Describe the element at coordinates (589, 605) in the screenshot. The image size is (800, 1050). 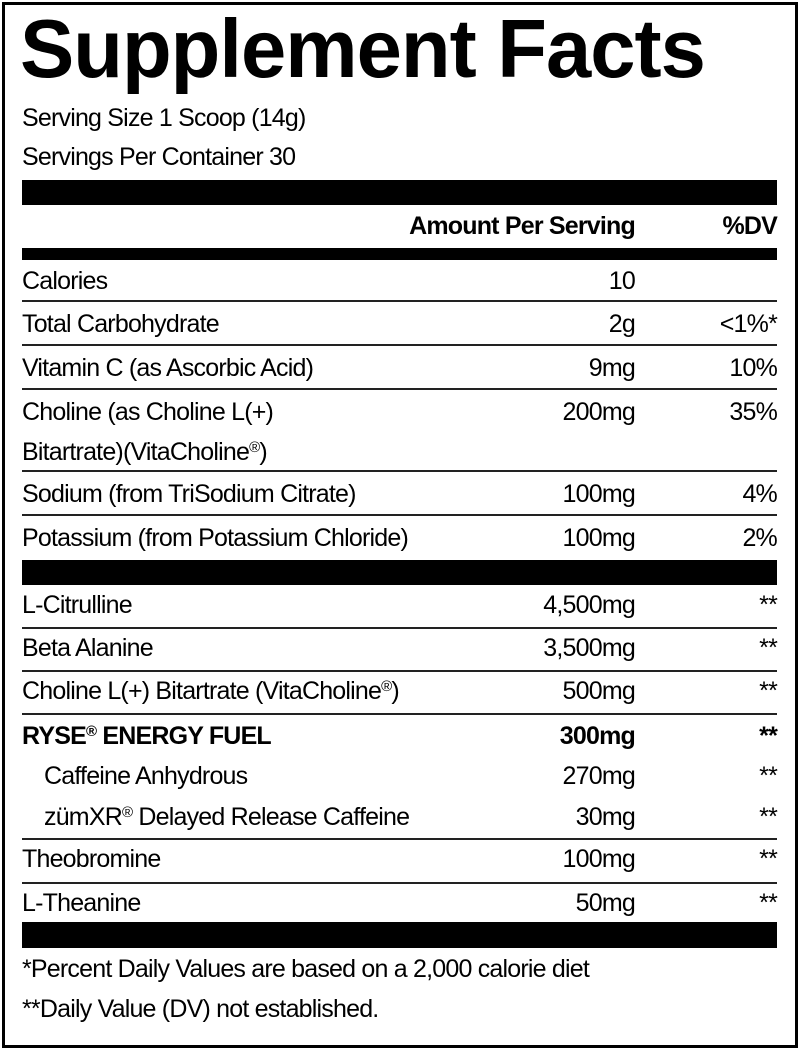
I see `ingredient-amount: 4,500mg` at that location.